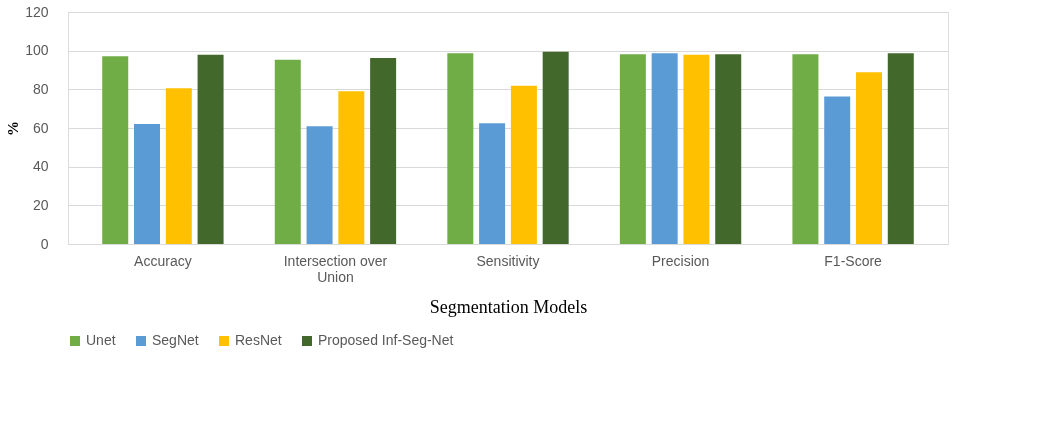  Describe the element at coordinates (37, 11) in the screenshot. I see `y-tick-label: 120` at that location.